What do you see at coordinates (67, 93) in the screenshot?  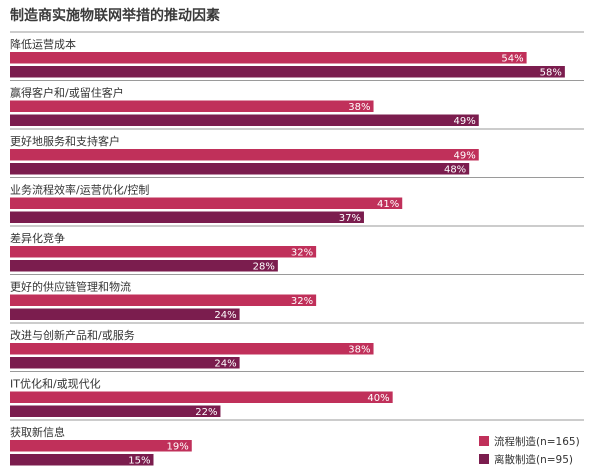 I see `category-label: 赢得客户和/或留住客户` at bounding box center [67, 93].